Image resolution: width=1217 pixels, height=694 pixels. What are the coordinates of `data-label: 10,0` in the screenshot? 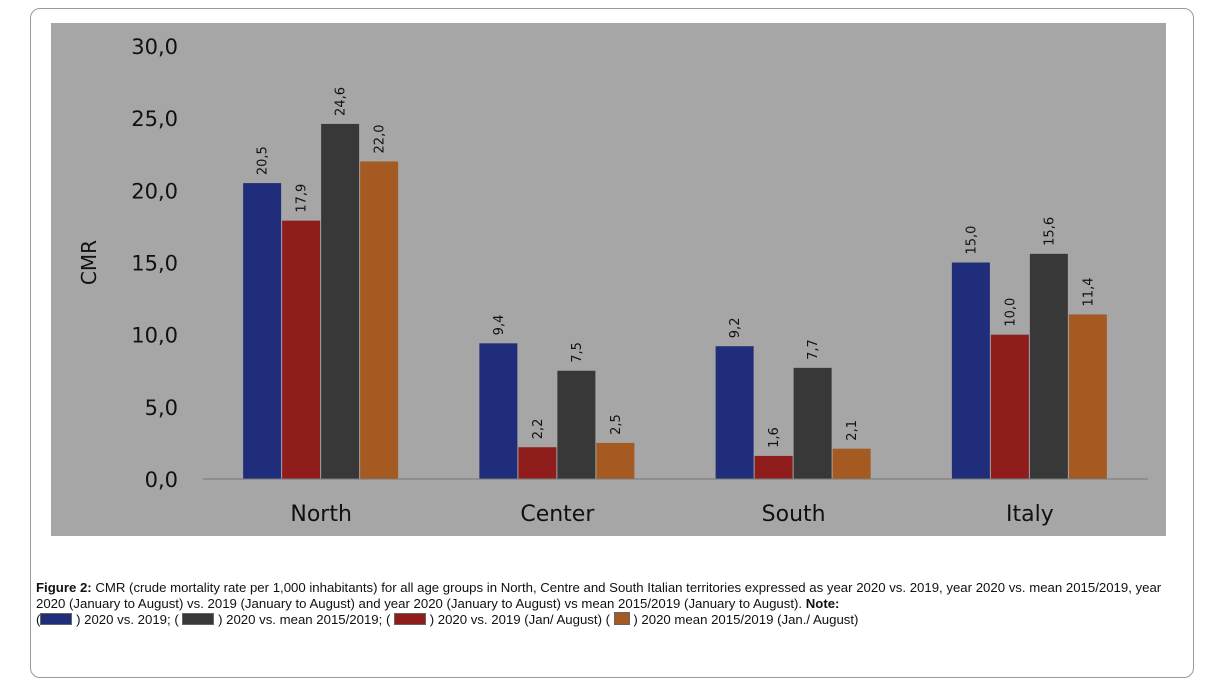 It's located at (1010, 312).